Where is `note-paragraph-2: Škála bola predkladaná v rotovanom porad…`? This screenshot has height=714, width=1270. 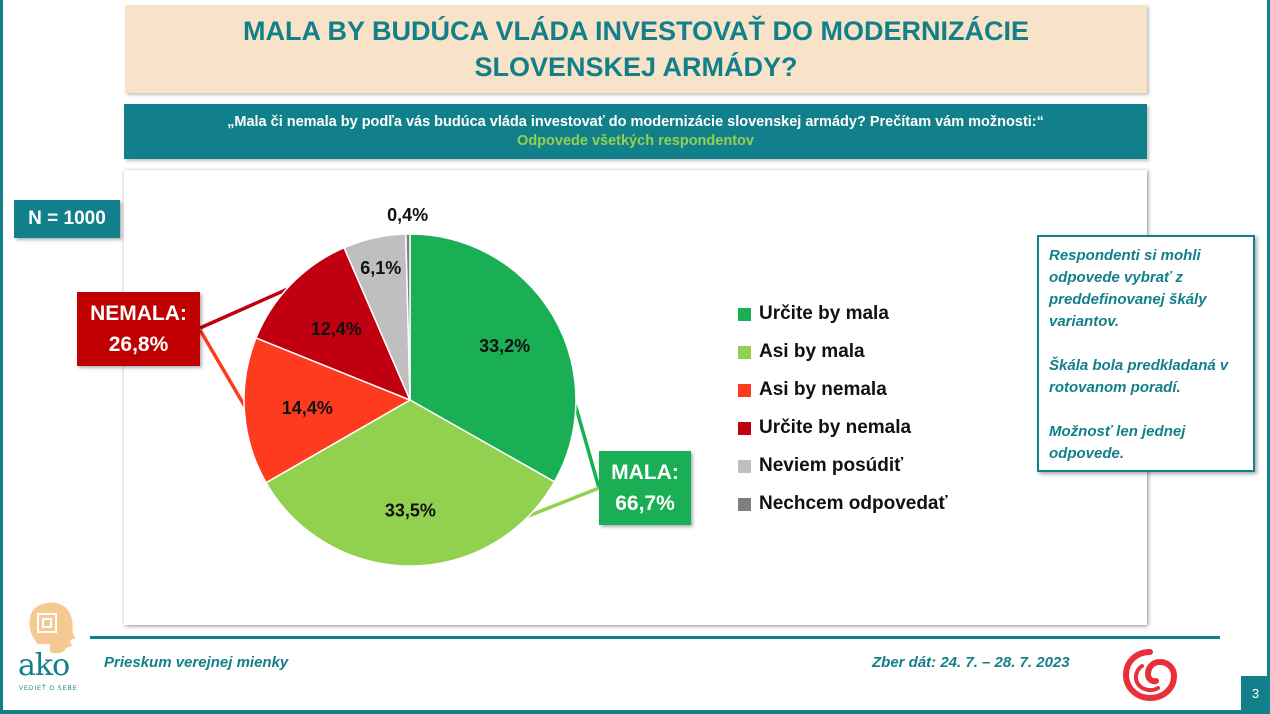 note-paragraph-2: Škála bola predkladaná v rotovanom porad… is located at coordinates (1139, 376).